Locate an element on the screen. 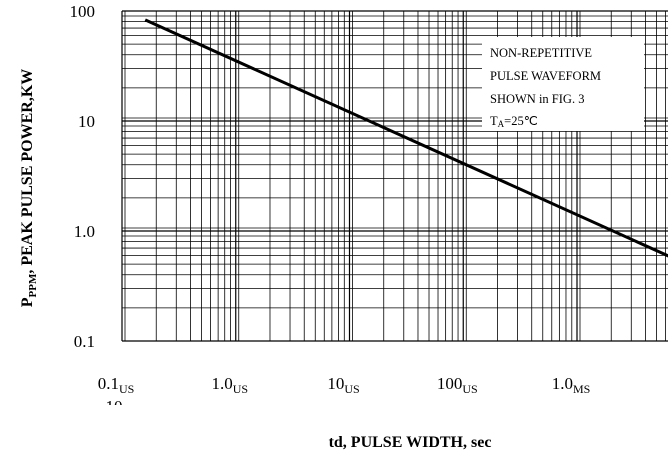 The width and height of the screenshot is (668, 464). x-tick-label: 1.0US is located at coordinates (229, 385).